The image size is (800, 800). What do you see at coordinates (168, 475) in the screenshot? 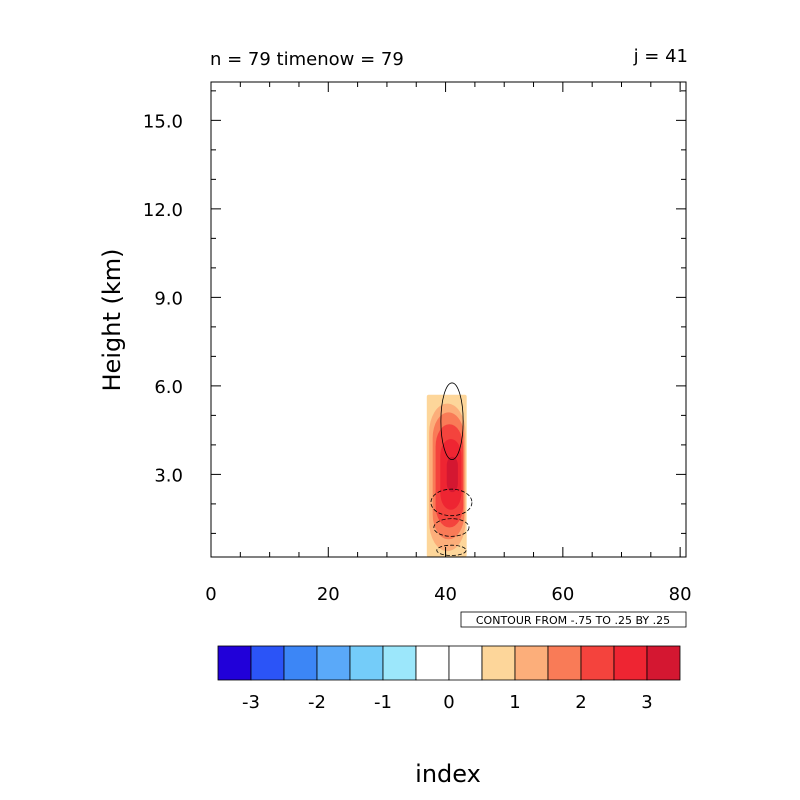
I see `y-tick-label: 3.0` at bounding box center [168, 475].